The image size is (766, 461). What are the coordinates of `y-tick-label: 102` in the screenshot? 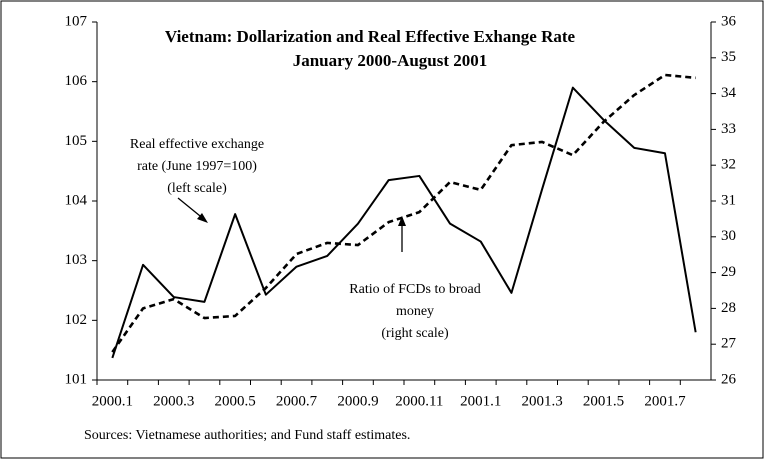 It's located at (76, 320).